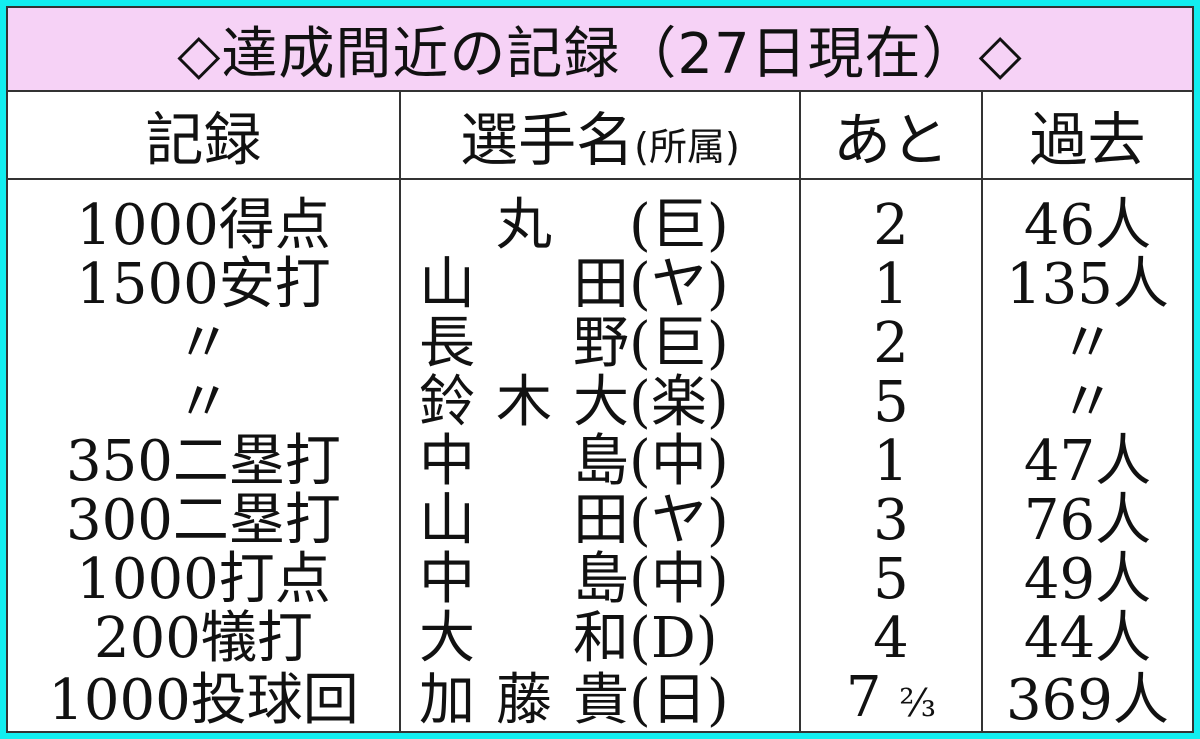 The image size is (1200, 739). What do you see at coordinates (524, 225) in the screenshot?
I see `player-name: 丸` at bounding box center [524, 225].